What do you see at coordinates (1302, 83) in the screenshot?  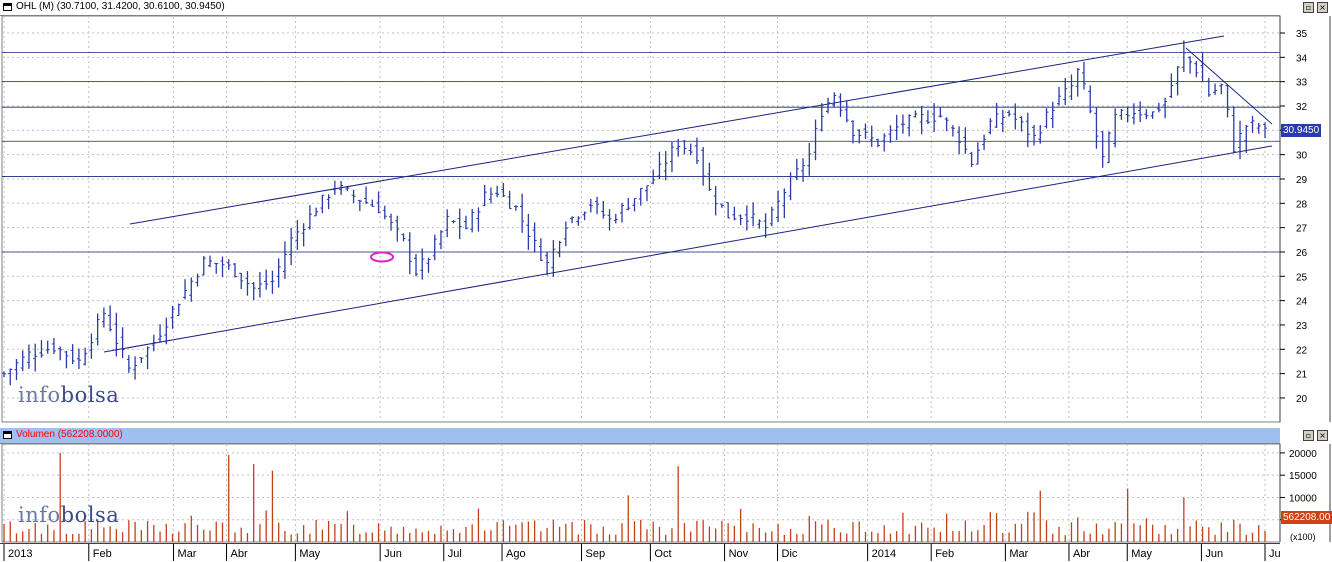 I see `y-tick-label: 33` at bounding box center [1302, 83].